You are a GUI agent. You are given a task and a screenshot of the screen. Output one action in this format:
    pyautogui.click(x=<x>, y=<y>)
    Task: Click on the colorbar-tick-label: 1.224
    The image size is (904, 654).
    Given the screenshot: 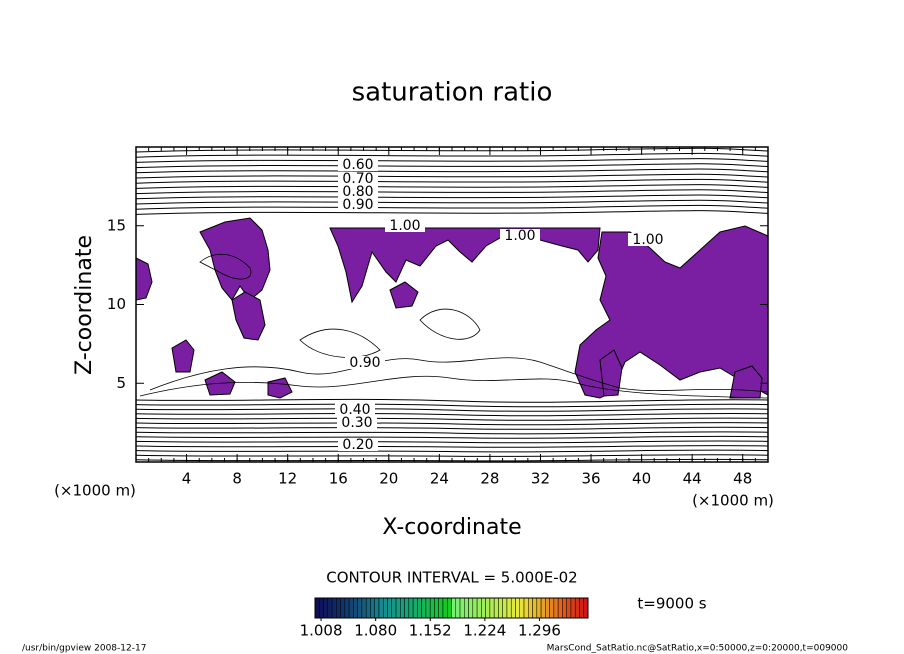 What is the action you would take?
    pyautogui.click(x=484, y=631)
    